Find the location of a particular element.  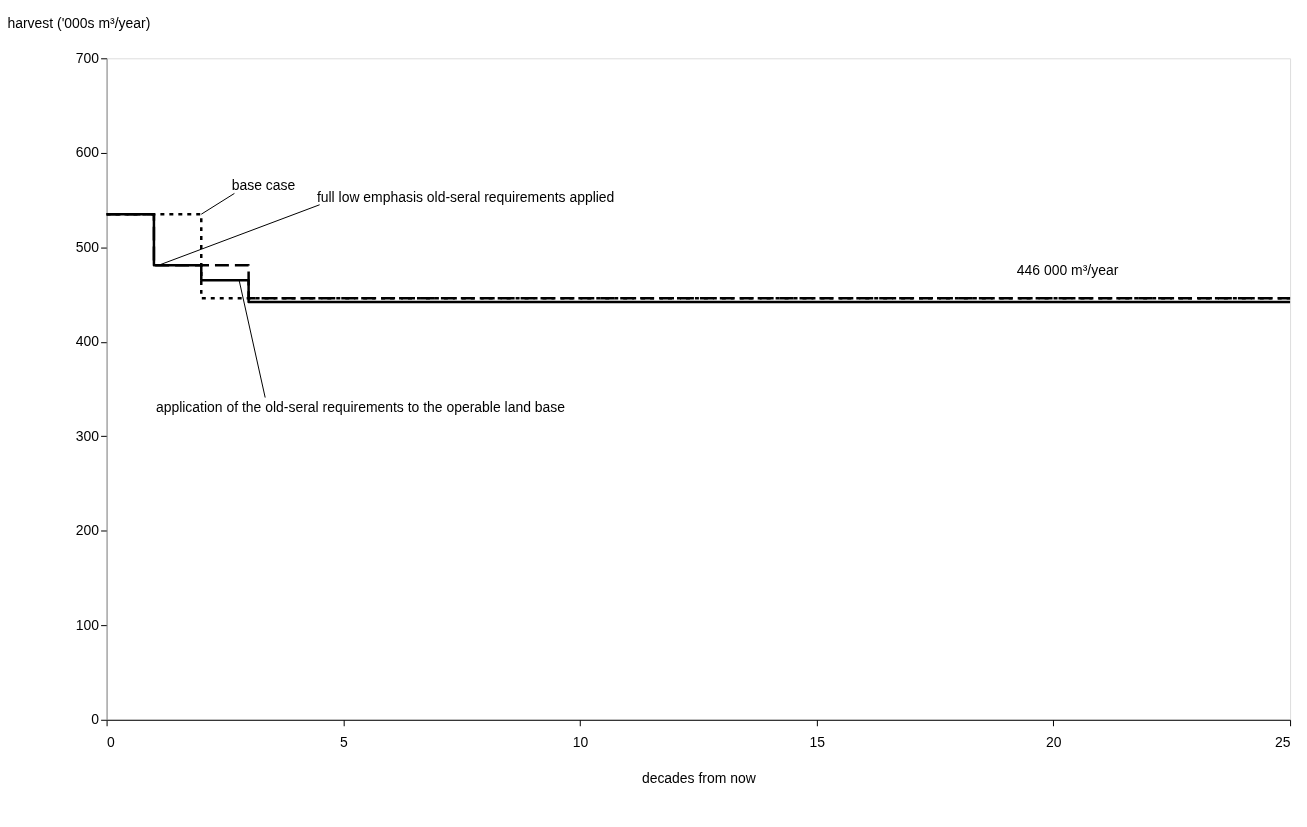

y-tick-label: 300 is located at coordinates (87, 435).